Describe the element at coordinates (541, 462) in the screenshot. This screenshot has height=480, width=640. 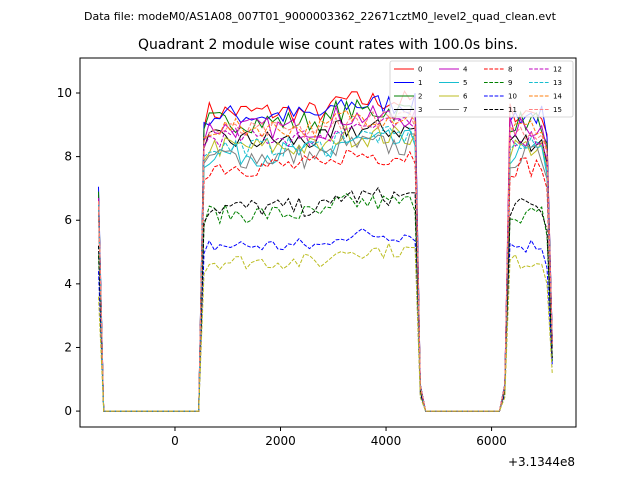
I see `x-offset-label: +3.1344e8` at that location.